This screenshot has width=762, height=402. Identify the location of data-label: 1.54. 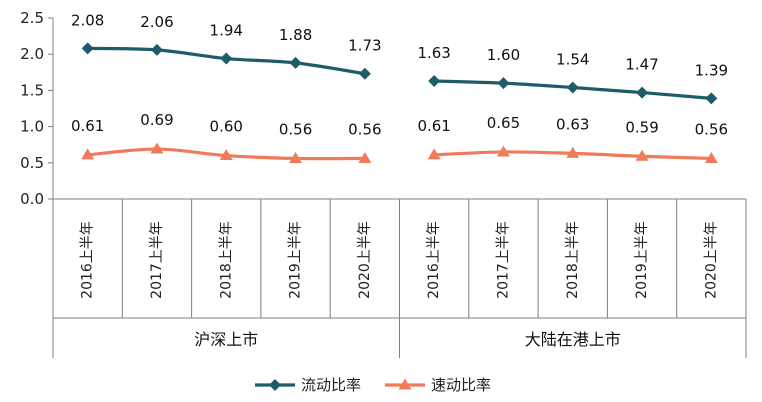
(572, 60).